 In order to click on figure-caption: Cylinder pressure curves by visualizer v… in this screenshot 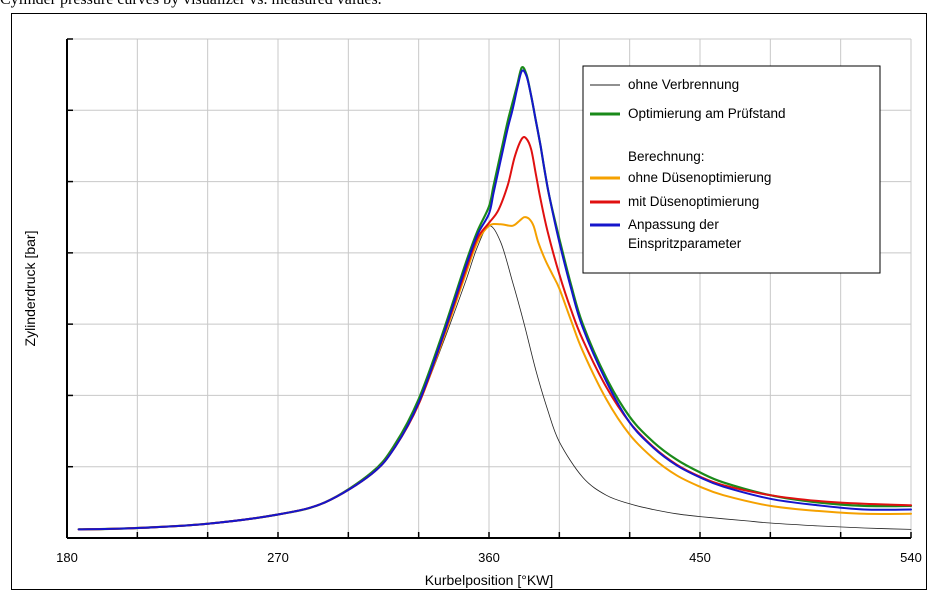, I will do `click(191, 4)`.